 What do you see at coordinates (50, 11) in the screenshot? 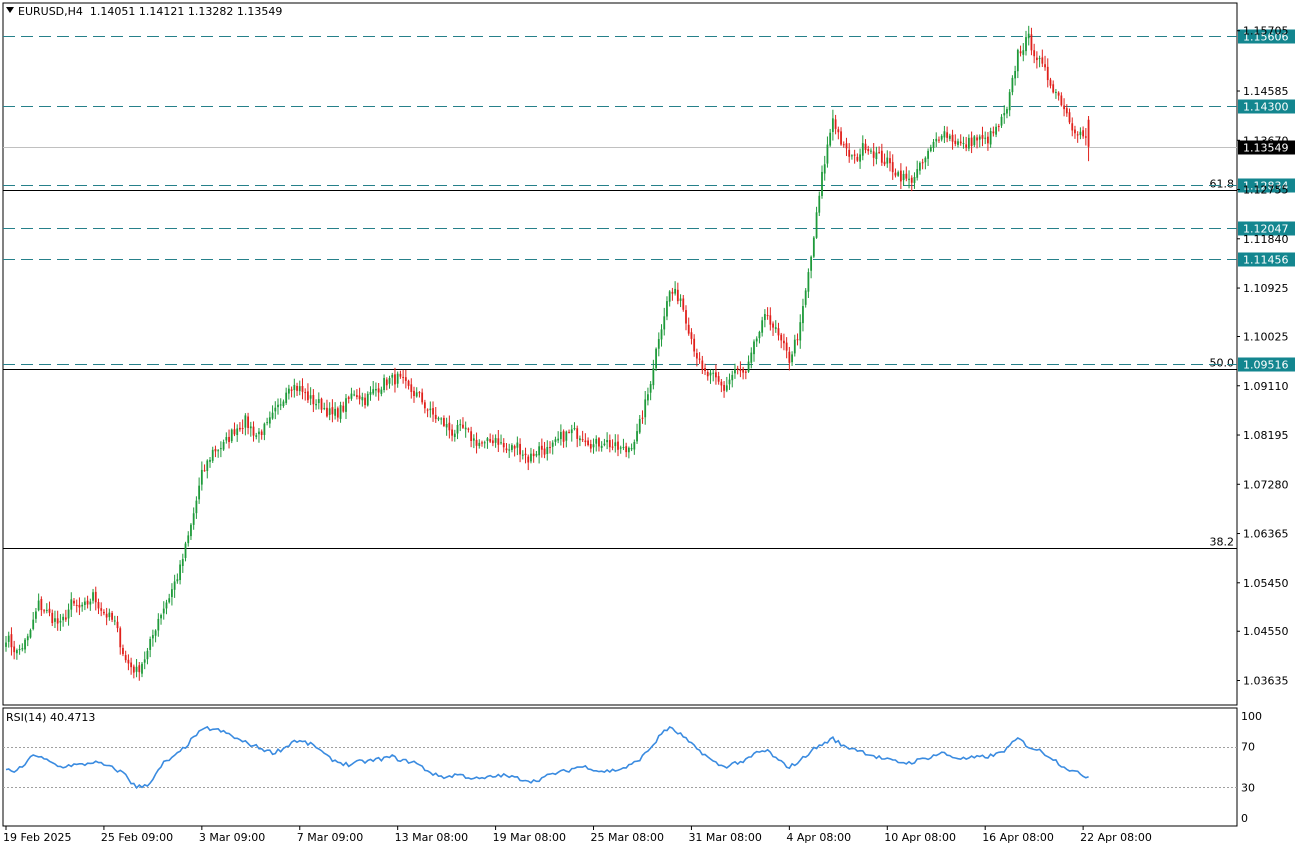
I see `symbol-label: EURUSD,H4` at bounding box center [50, 11].